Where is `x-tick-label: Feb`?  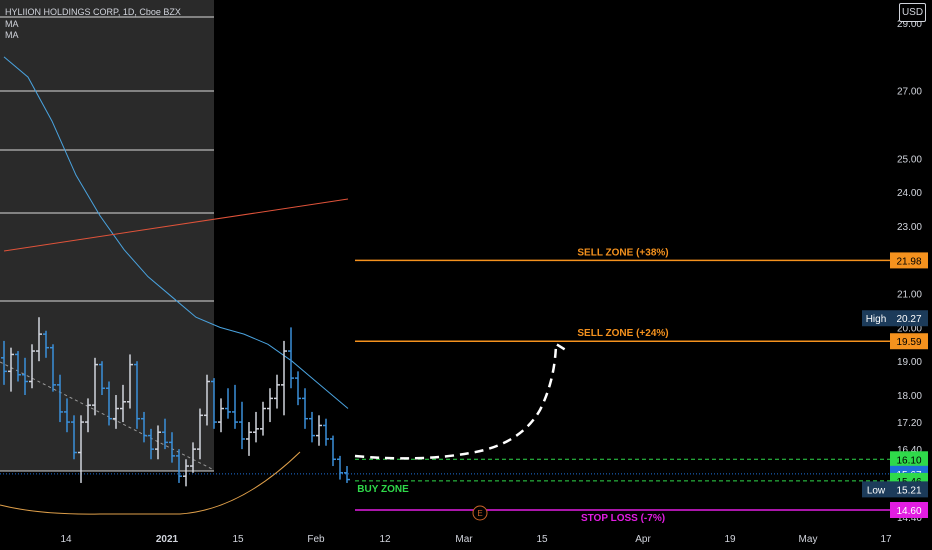 x-tick-label: Feb is located at coordinates (316, 539).